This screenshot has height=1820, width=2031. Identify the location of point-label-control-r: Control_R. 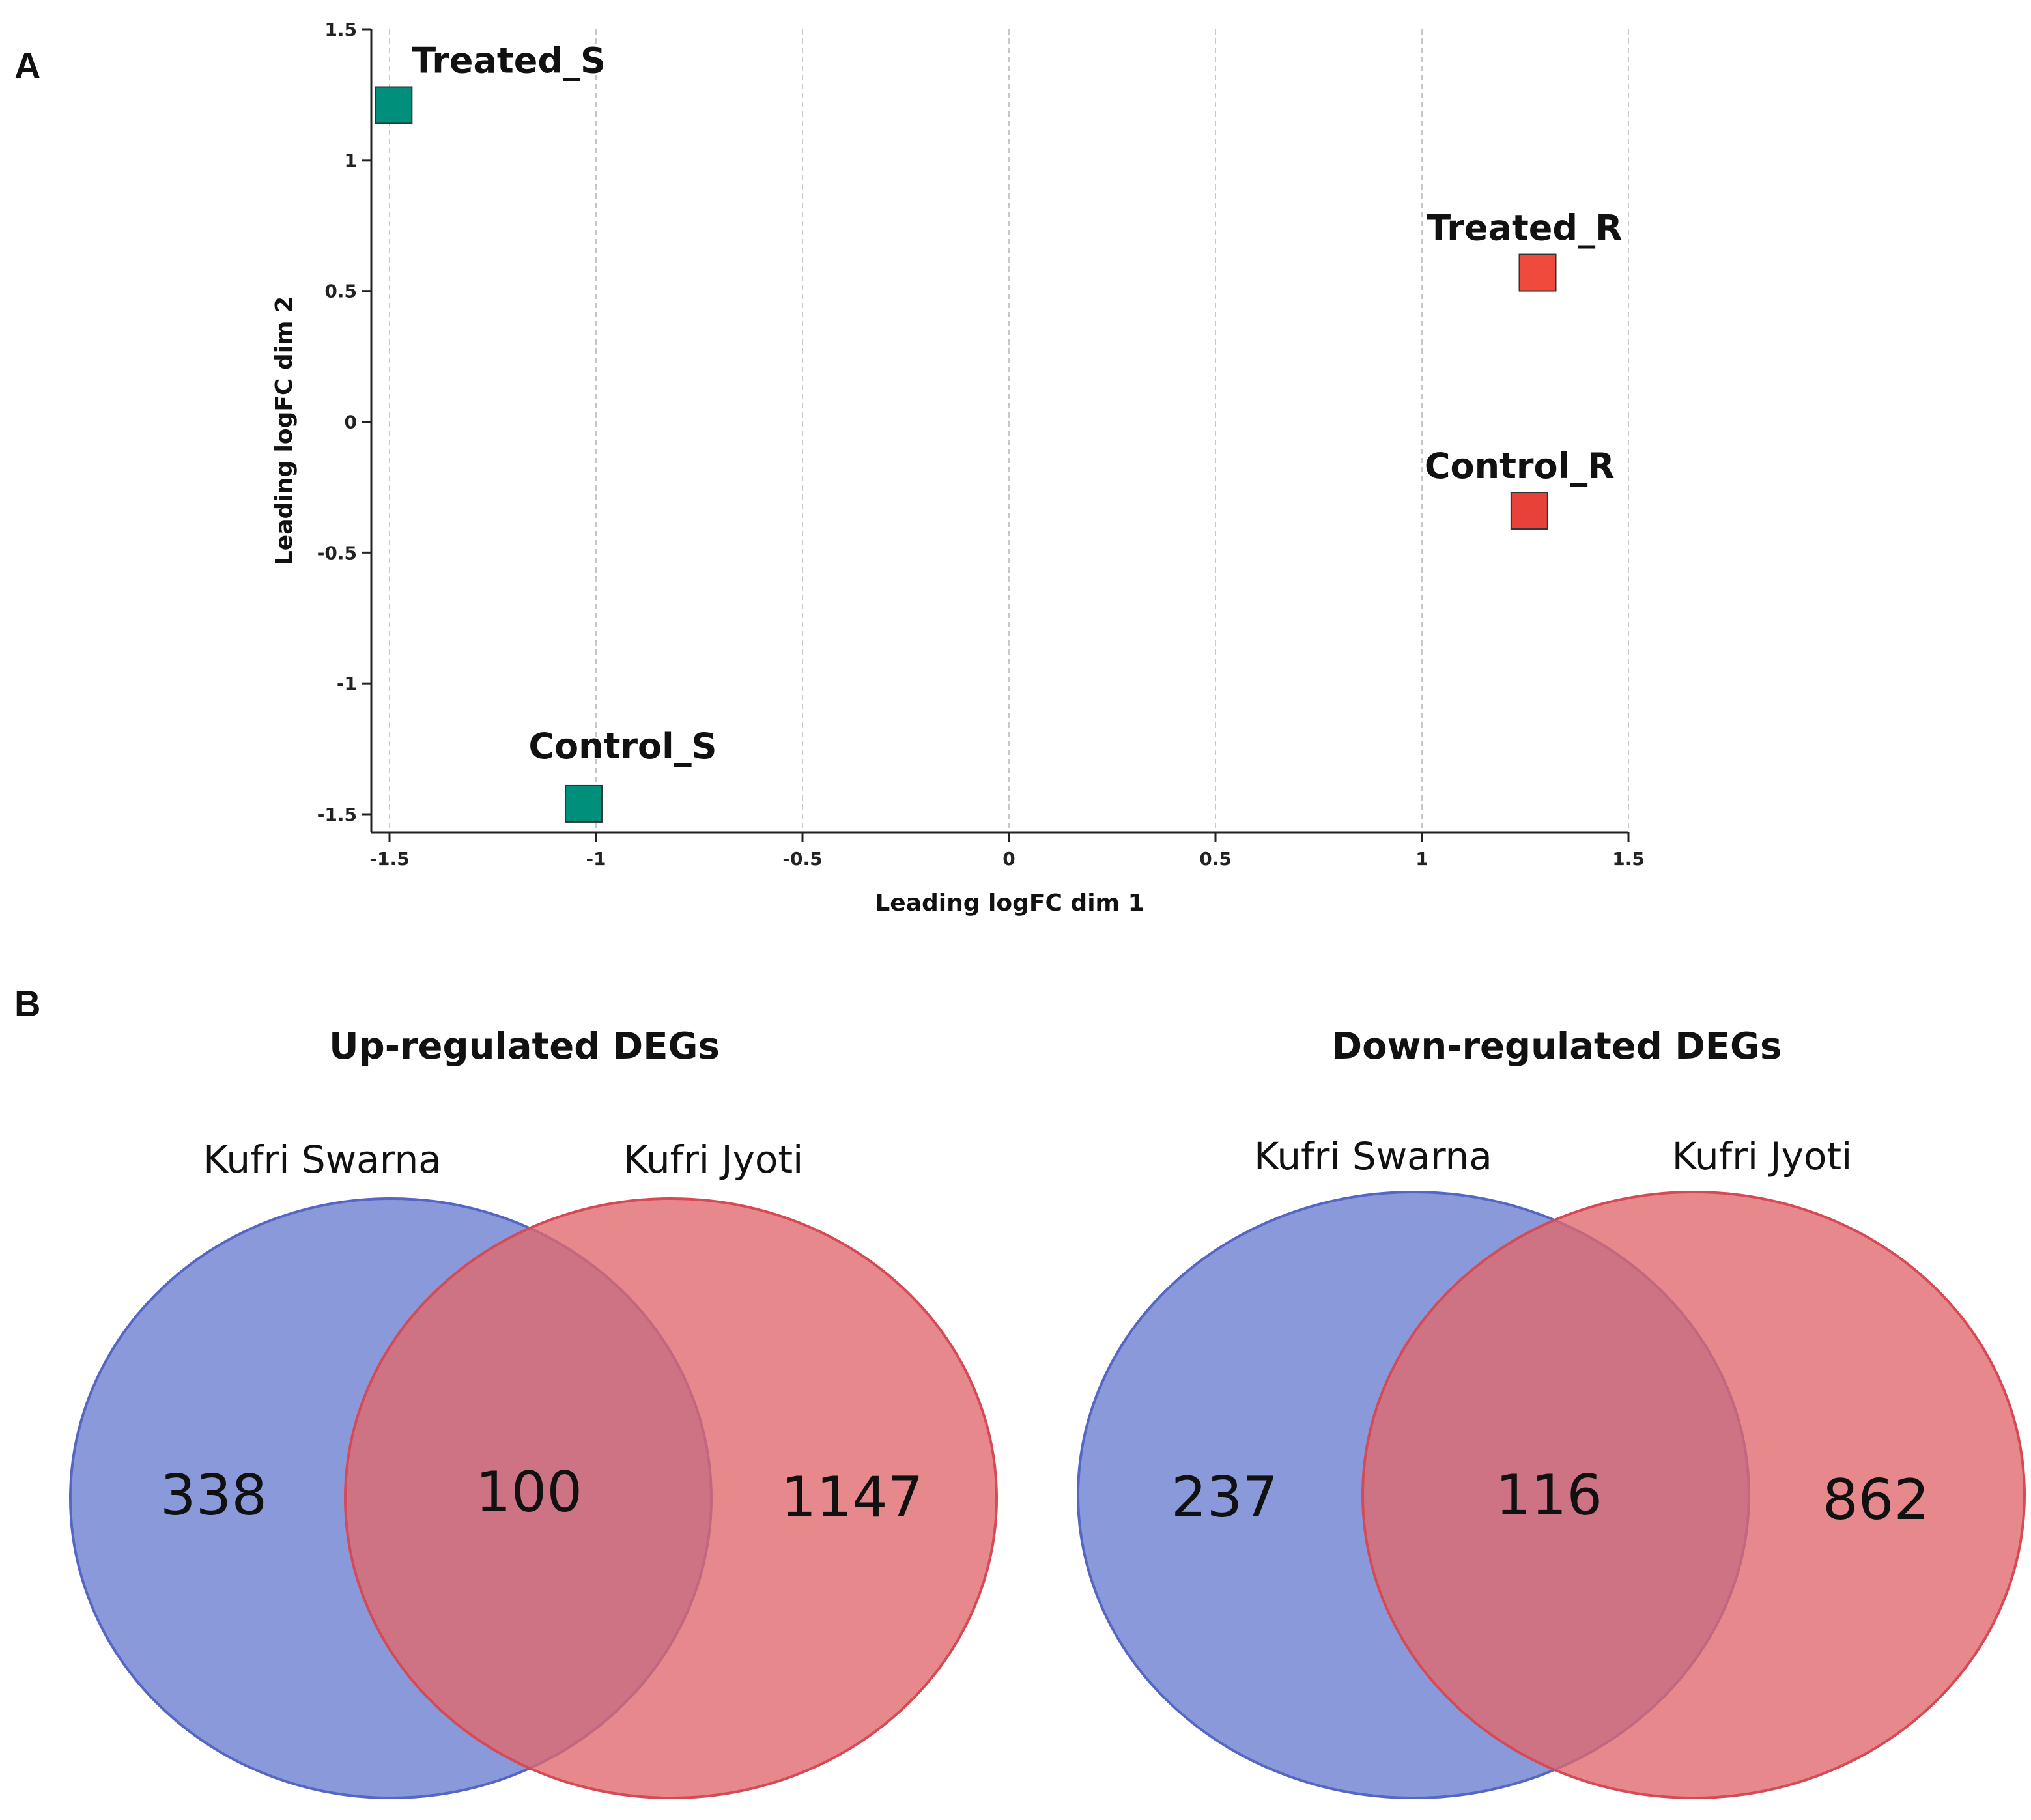
(1520, 467).